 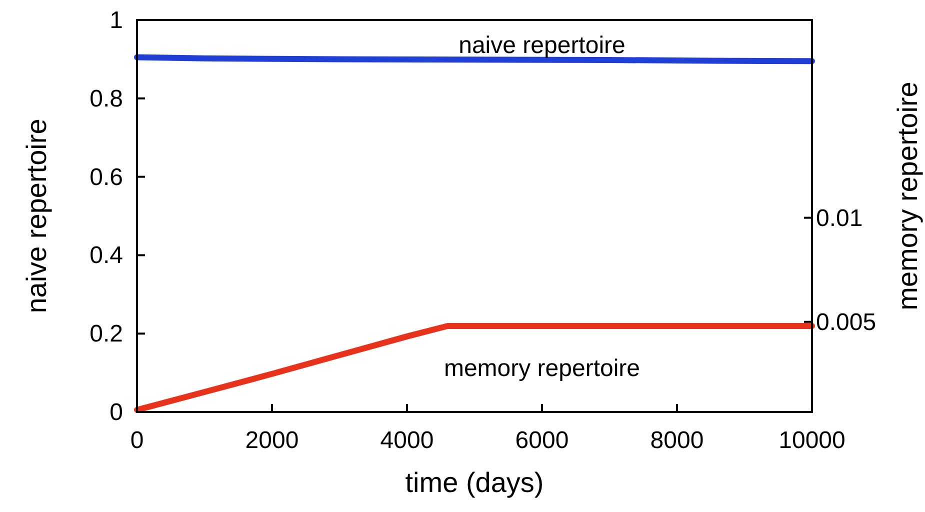 I want to click on y2-axis-title: memory repertoire, so click(x=907, y=196).